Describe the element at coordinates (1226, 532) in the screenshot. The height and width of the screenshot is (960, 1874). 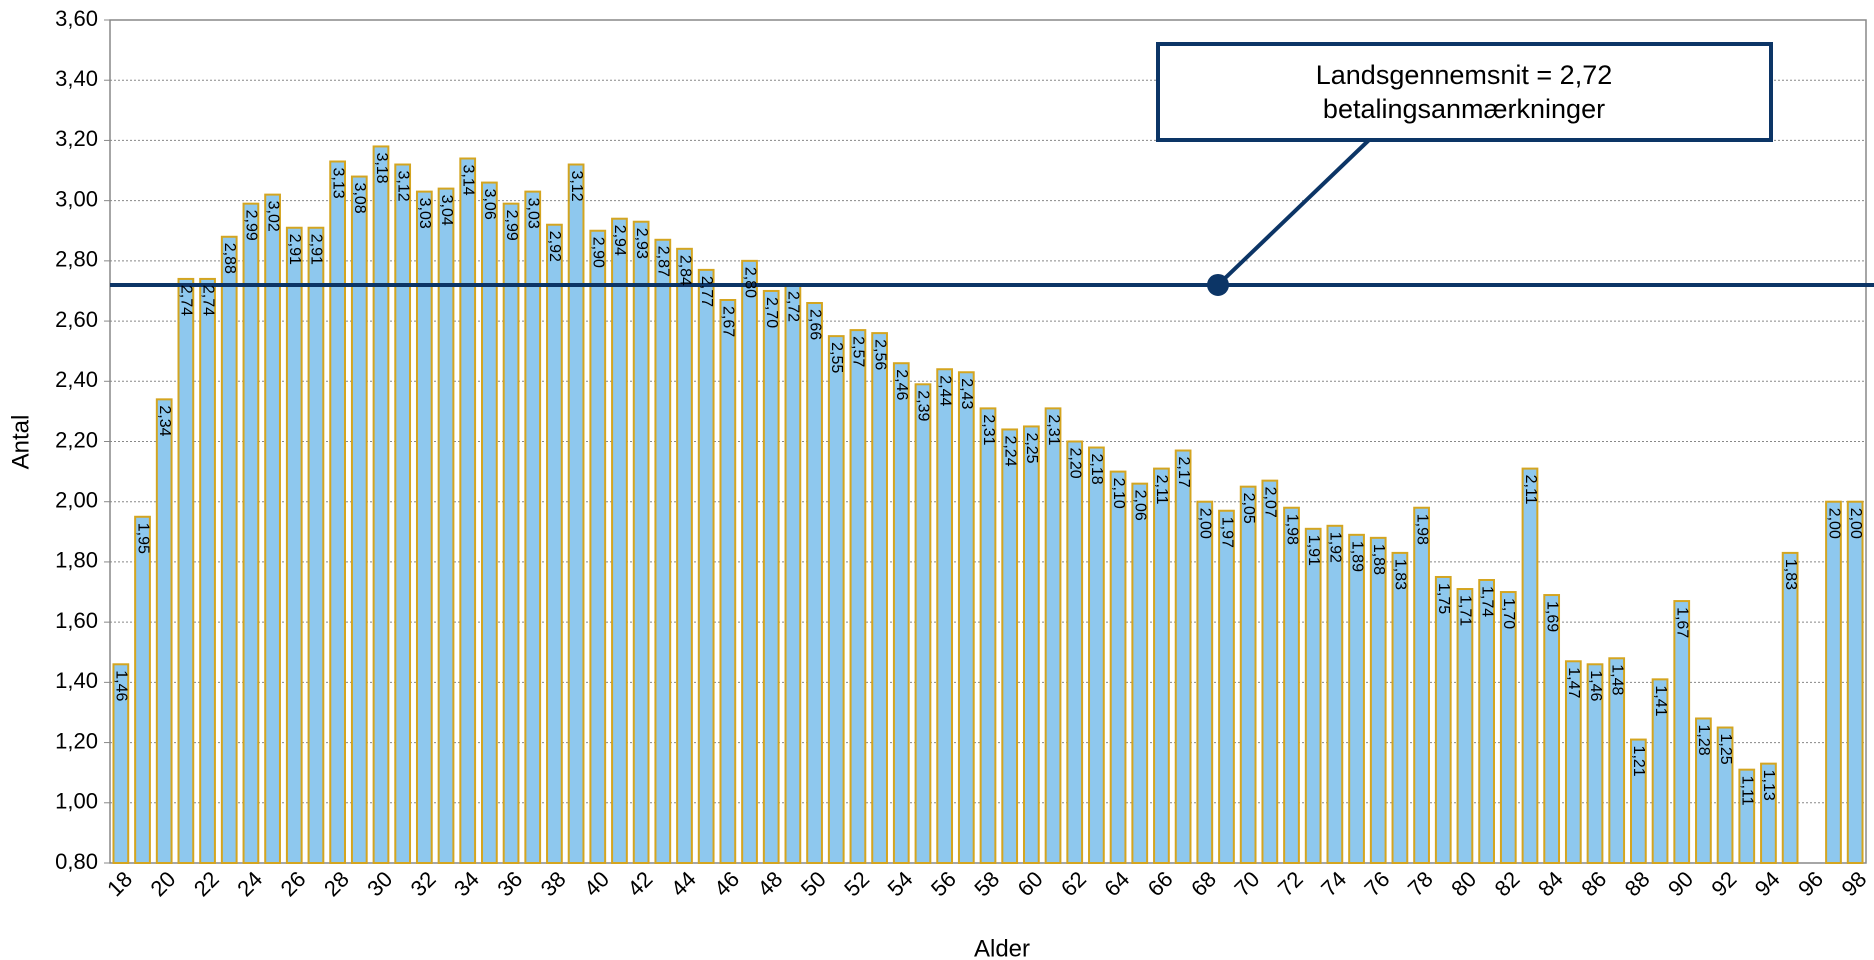
I see `value-label: 1,97` at that location.